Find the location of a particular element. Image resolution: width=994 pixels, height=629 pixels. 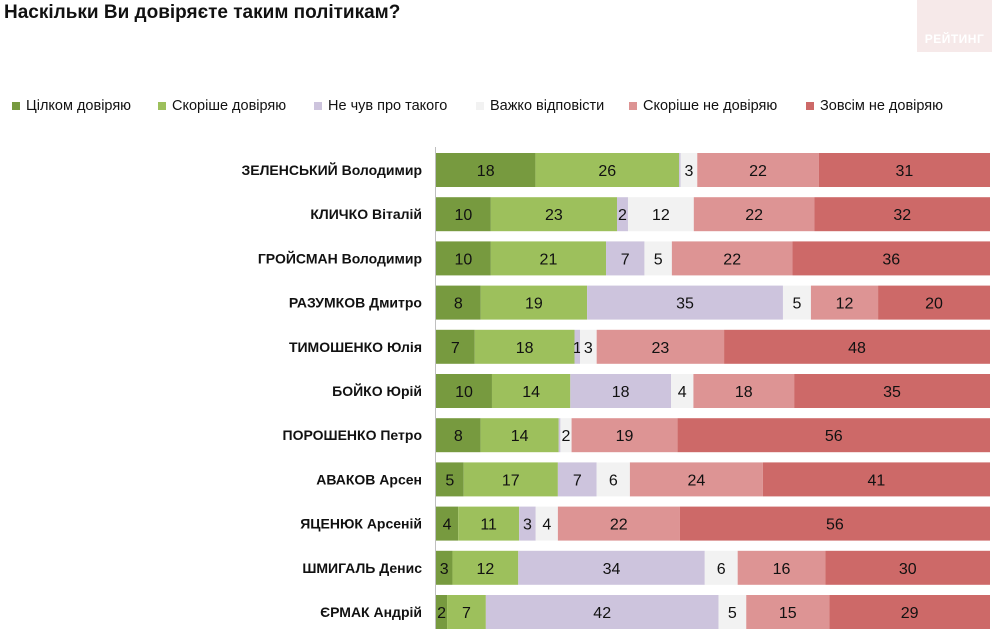

data-label: 31 is located at coordinates (904, 171).